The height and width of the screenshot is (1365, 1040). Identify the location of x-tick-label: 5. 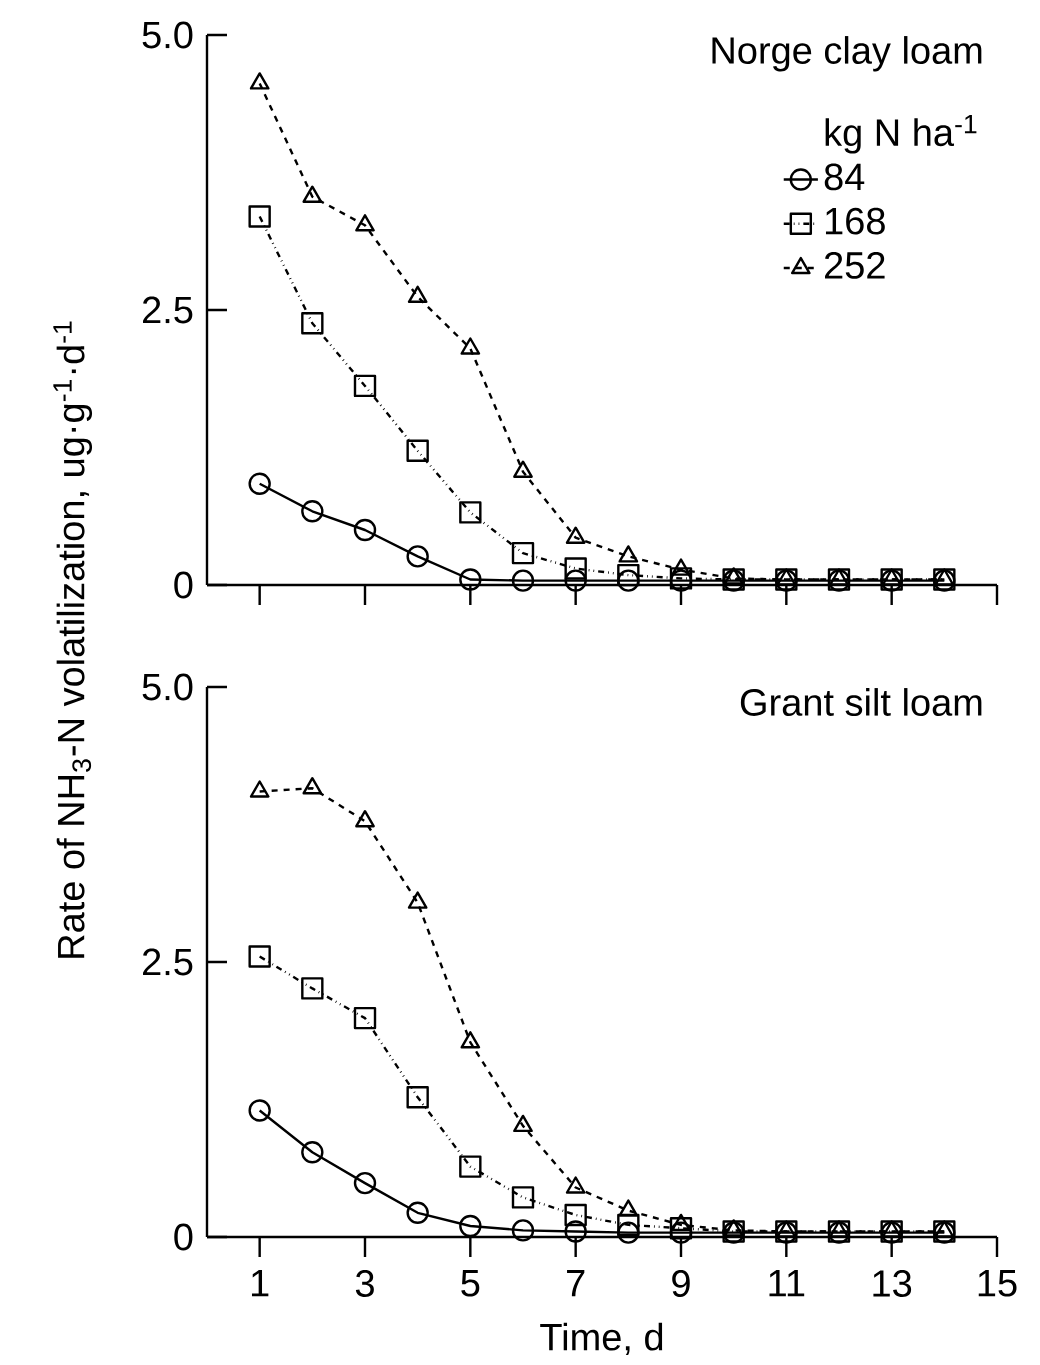
(470, 1283).